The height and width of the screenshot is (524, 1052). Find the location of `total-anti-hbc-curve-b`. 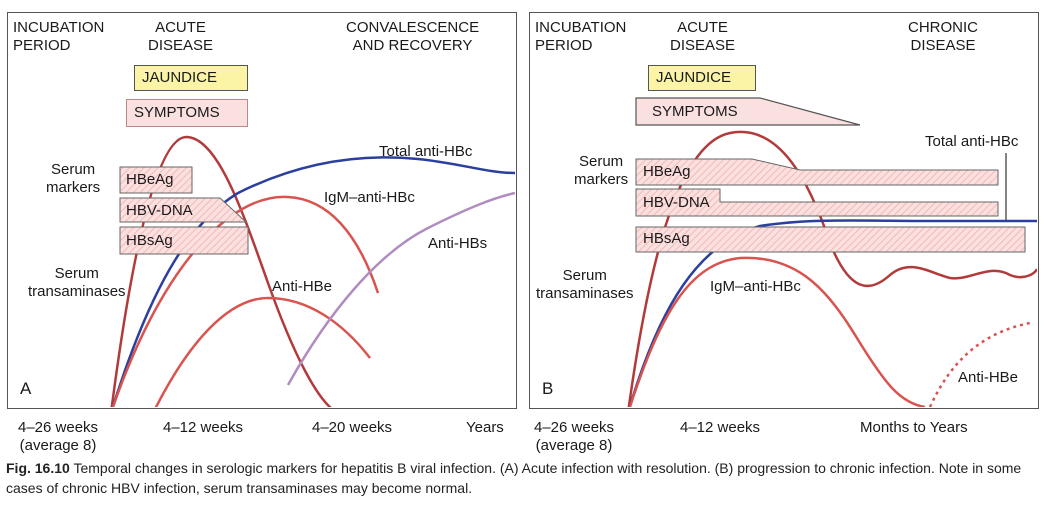

total-anti-hbc-curve-b is located at coordinates (832, 313).